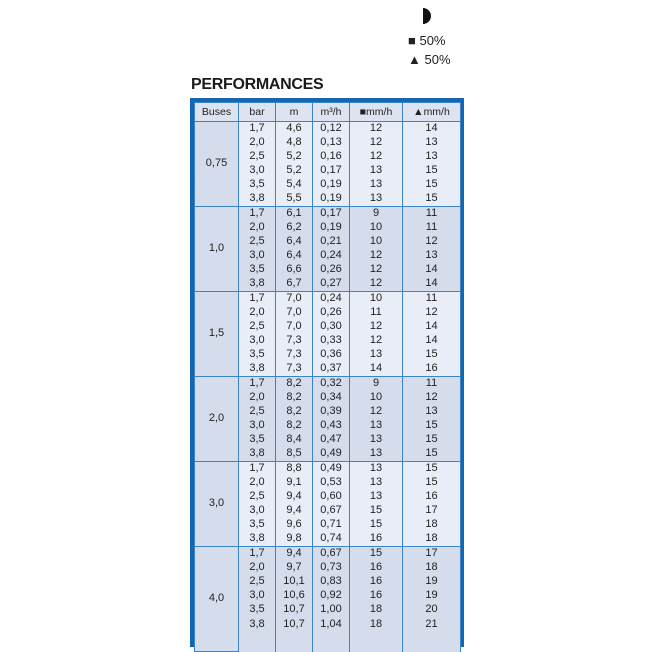 The image size is (650, 652). I want to click on table-row: 1,0 1,7 6,1 0,17 9 11, so click(327, 249).